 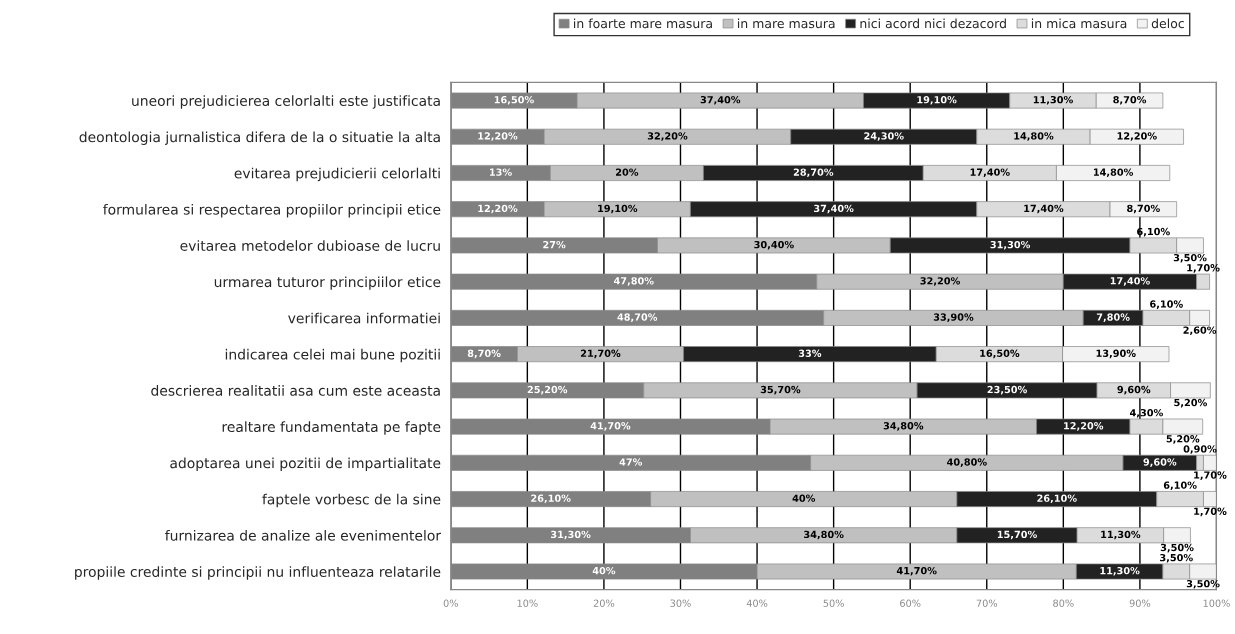 What do you see at coordinates (305, 464) in the screenshot?
I see `y-tick-label: adoptarea unei pozitii de impartialitate` at bounding box center [305, 464].